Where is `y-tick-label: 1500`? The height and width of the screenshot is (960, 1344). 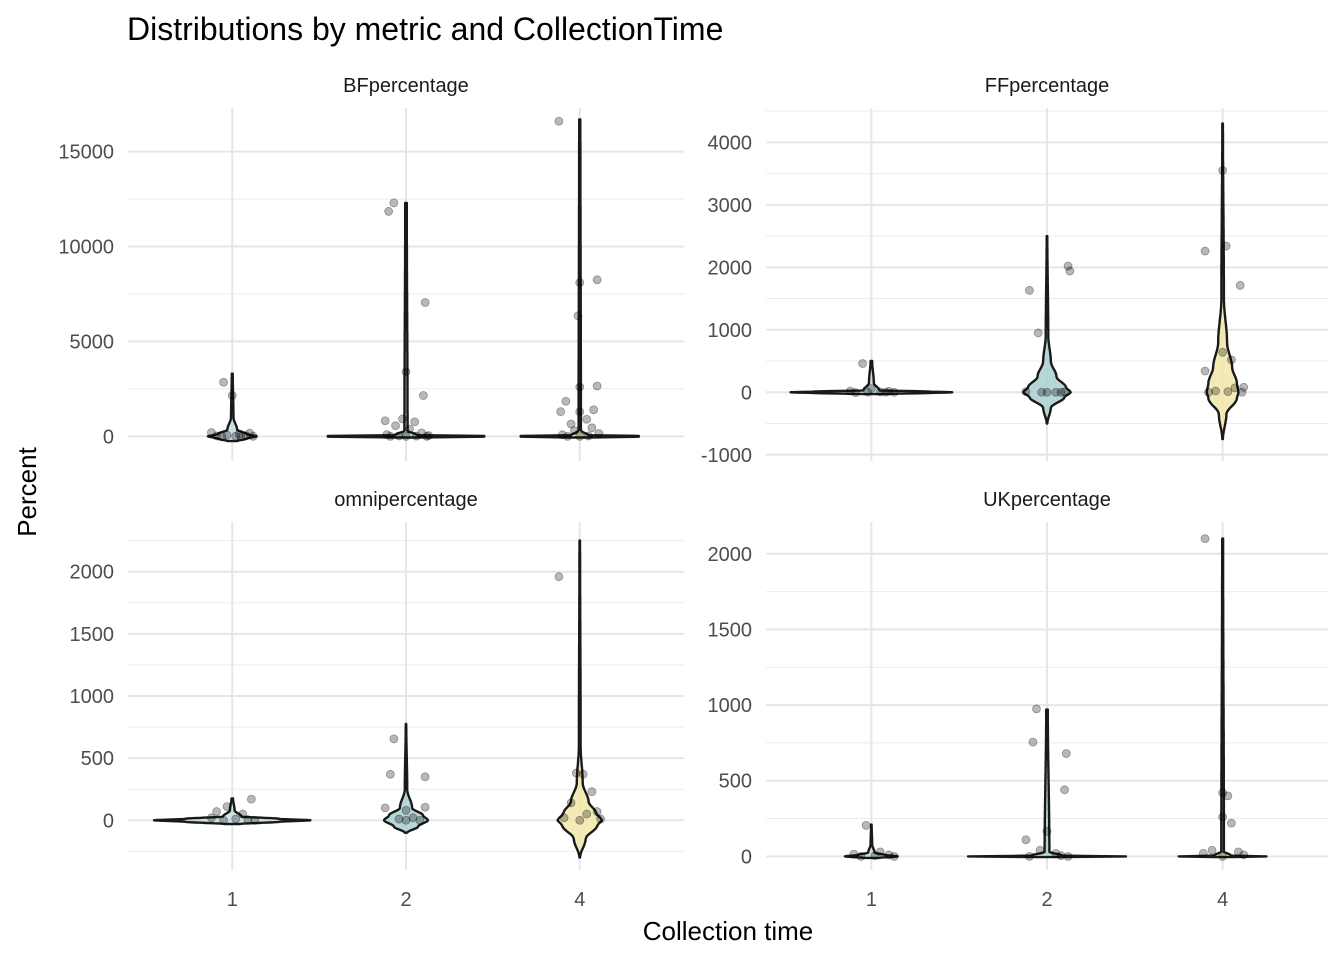
y-tick-label: 1500 is located at coordinates (92, 635).